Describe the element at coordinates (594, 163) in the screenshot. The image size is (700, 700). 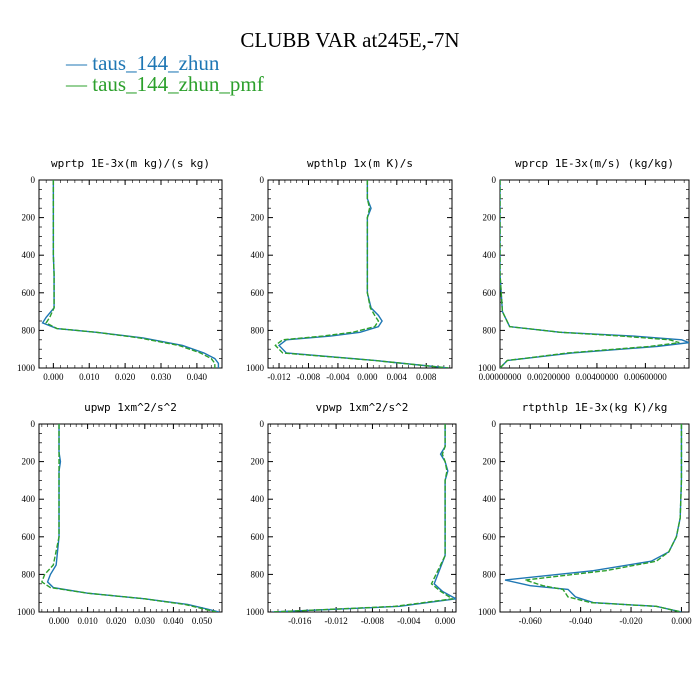
I see `panel-title: wprcp 1E-3x(m/s) (kg/kg)` at that location.